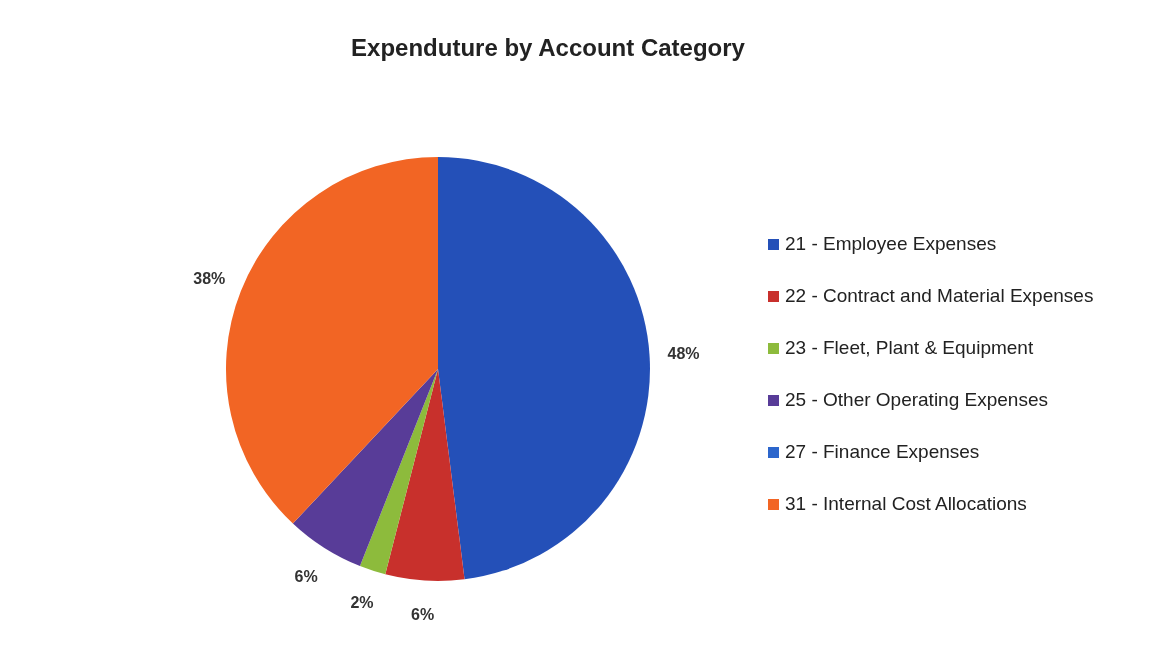 The height and width of the screenshot is (651, 1159). I want to click on legend-label: 22 - Contract and Material Expenses, so click(940, 296).